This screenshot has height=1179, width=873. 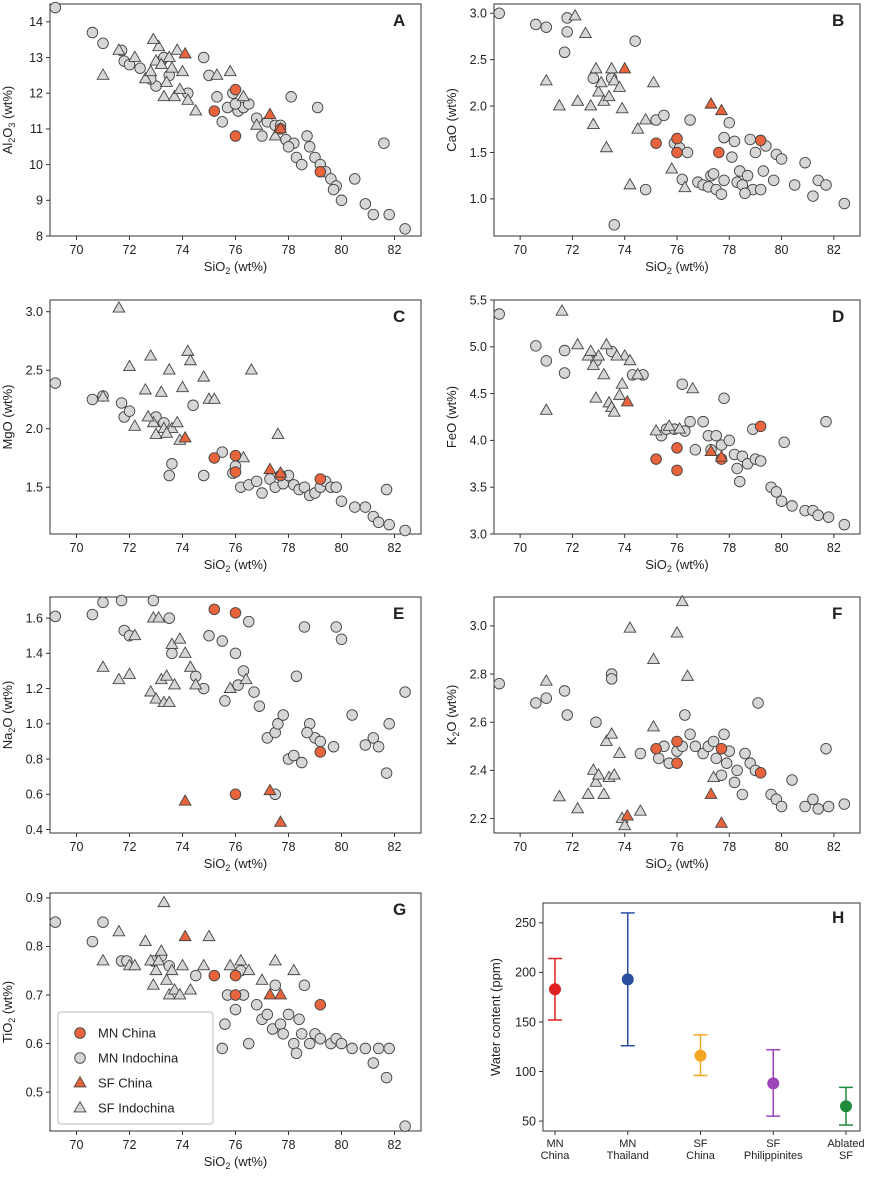 I want to click on y-tick-label: 2.0, so click(x=478, y=106).